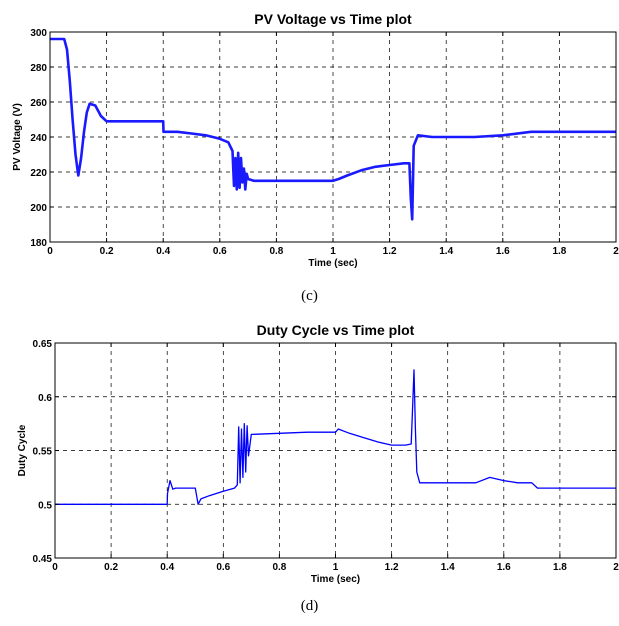 This screenshot has height=626, width=619. I want to click on y-tick-label: 260, so click(38, 103).